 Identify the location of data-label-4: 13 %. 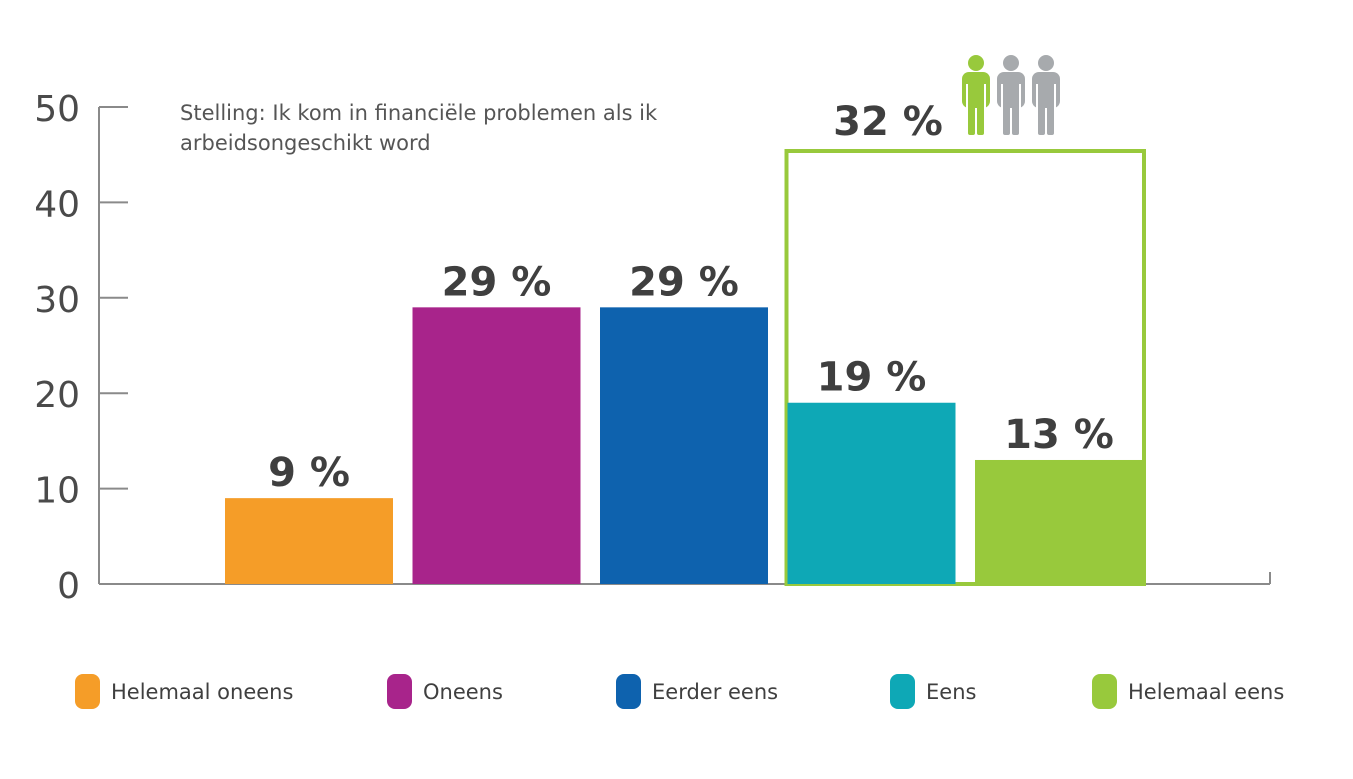
(1059, 435).